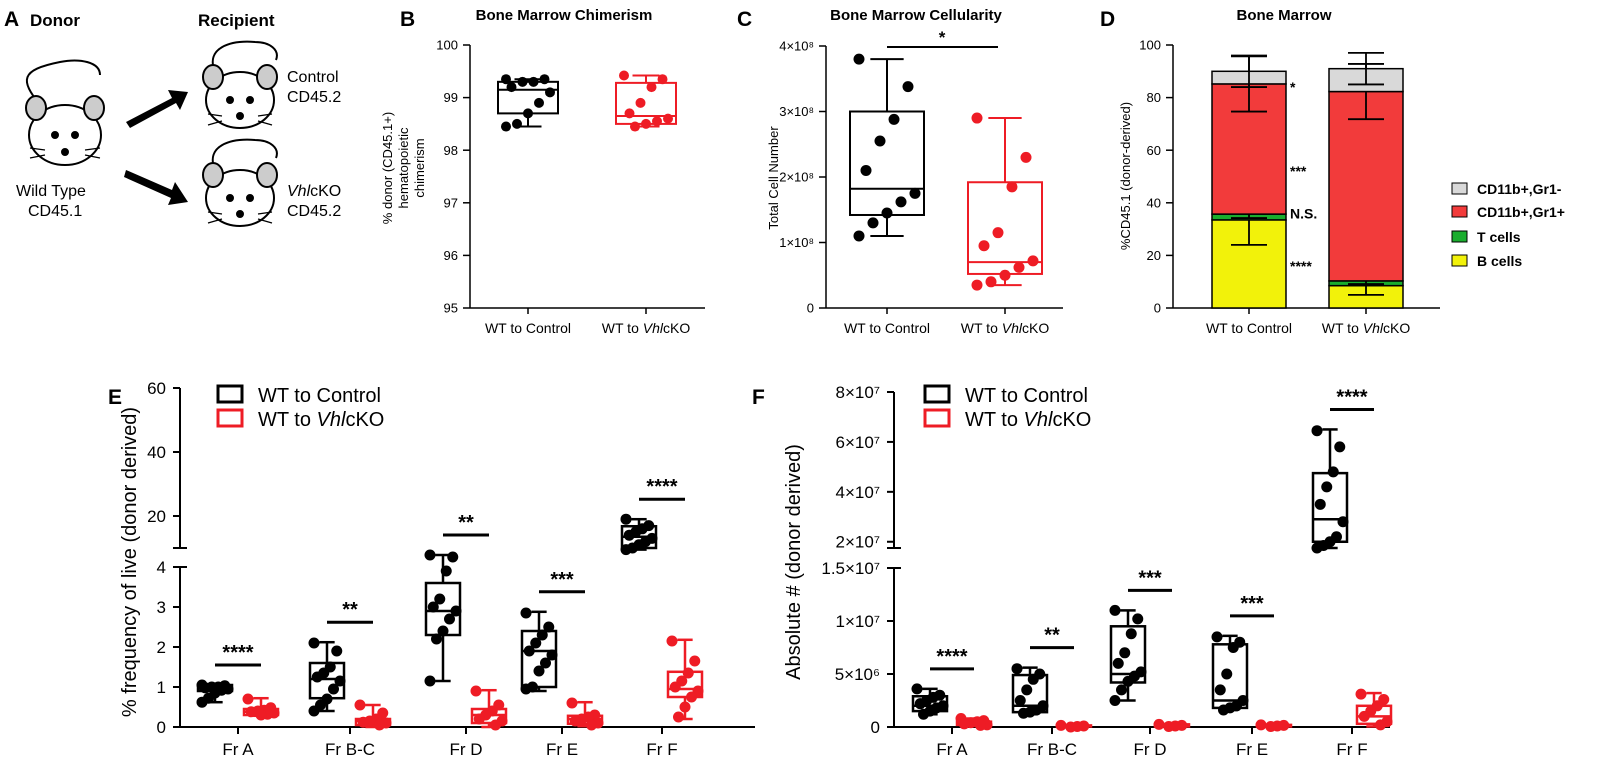 The height and width of the screenshot is (781, 1602). What do you see at coordinates (387, 168) in the screenshot?
I see `chart-b-ylabel: % donor (CD45.1+)` at bounding box center [387, 168].